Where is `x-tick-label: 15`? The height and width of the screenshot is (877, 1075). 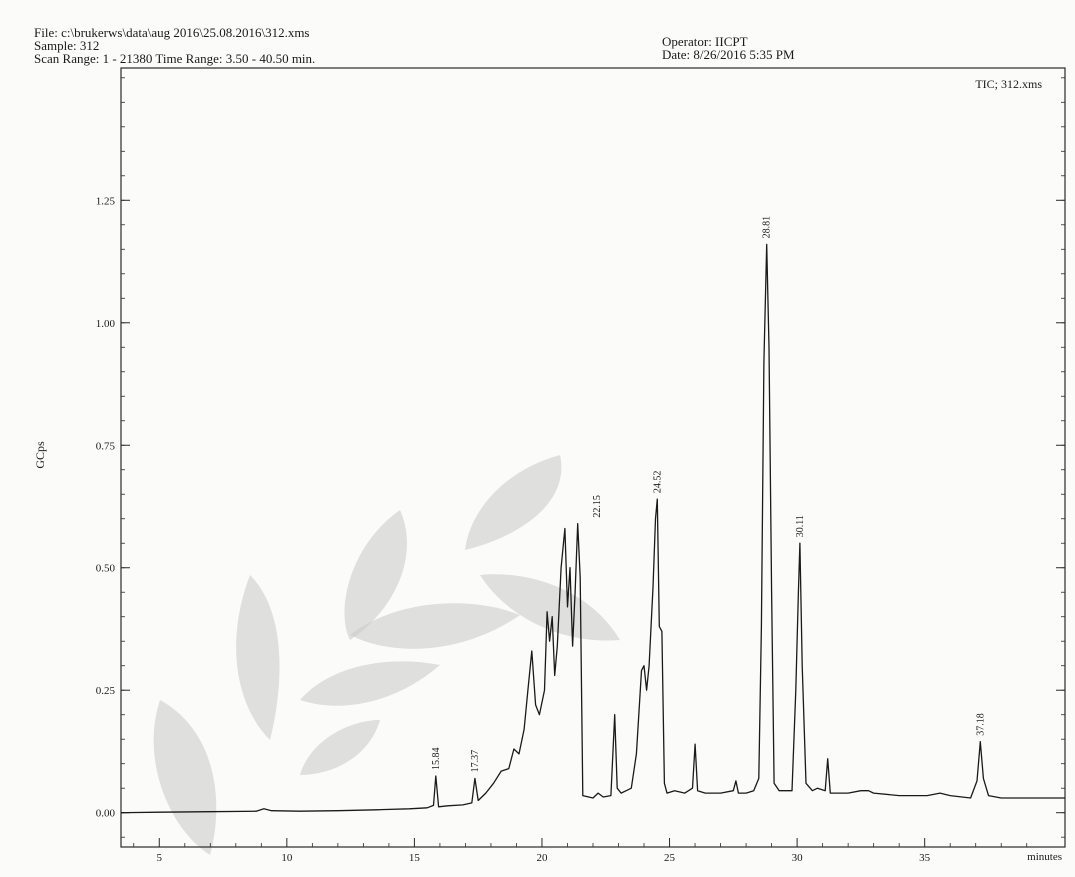 x-tick-label: 15 is located at coordinates (415, 858).